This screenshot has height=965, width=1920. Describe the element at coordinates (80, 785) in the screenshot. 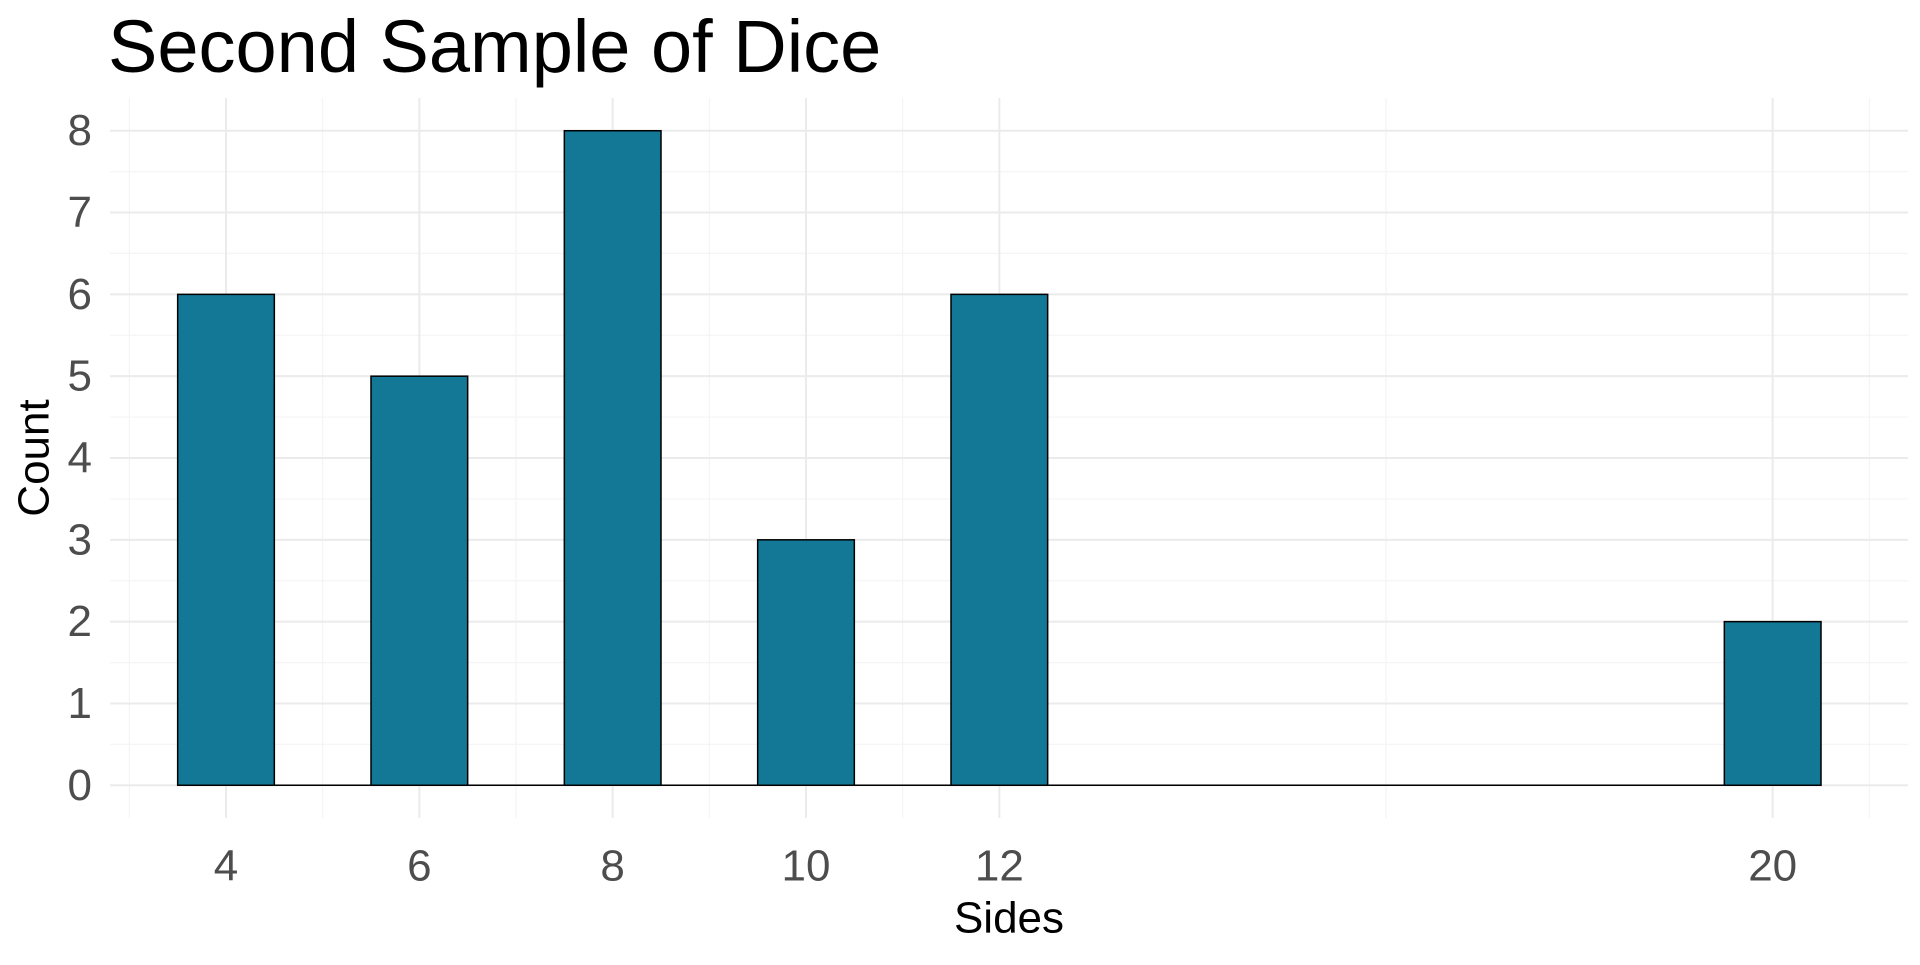

I see `y-tick-label: 0` at that location.